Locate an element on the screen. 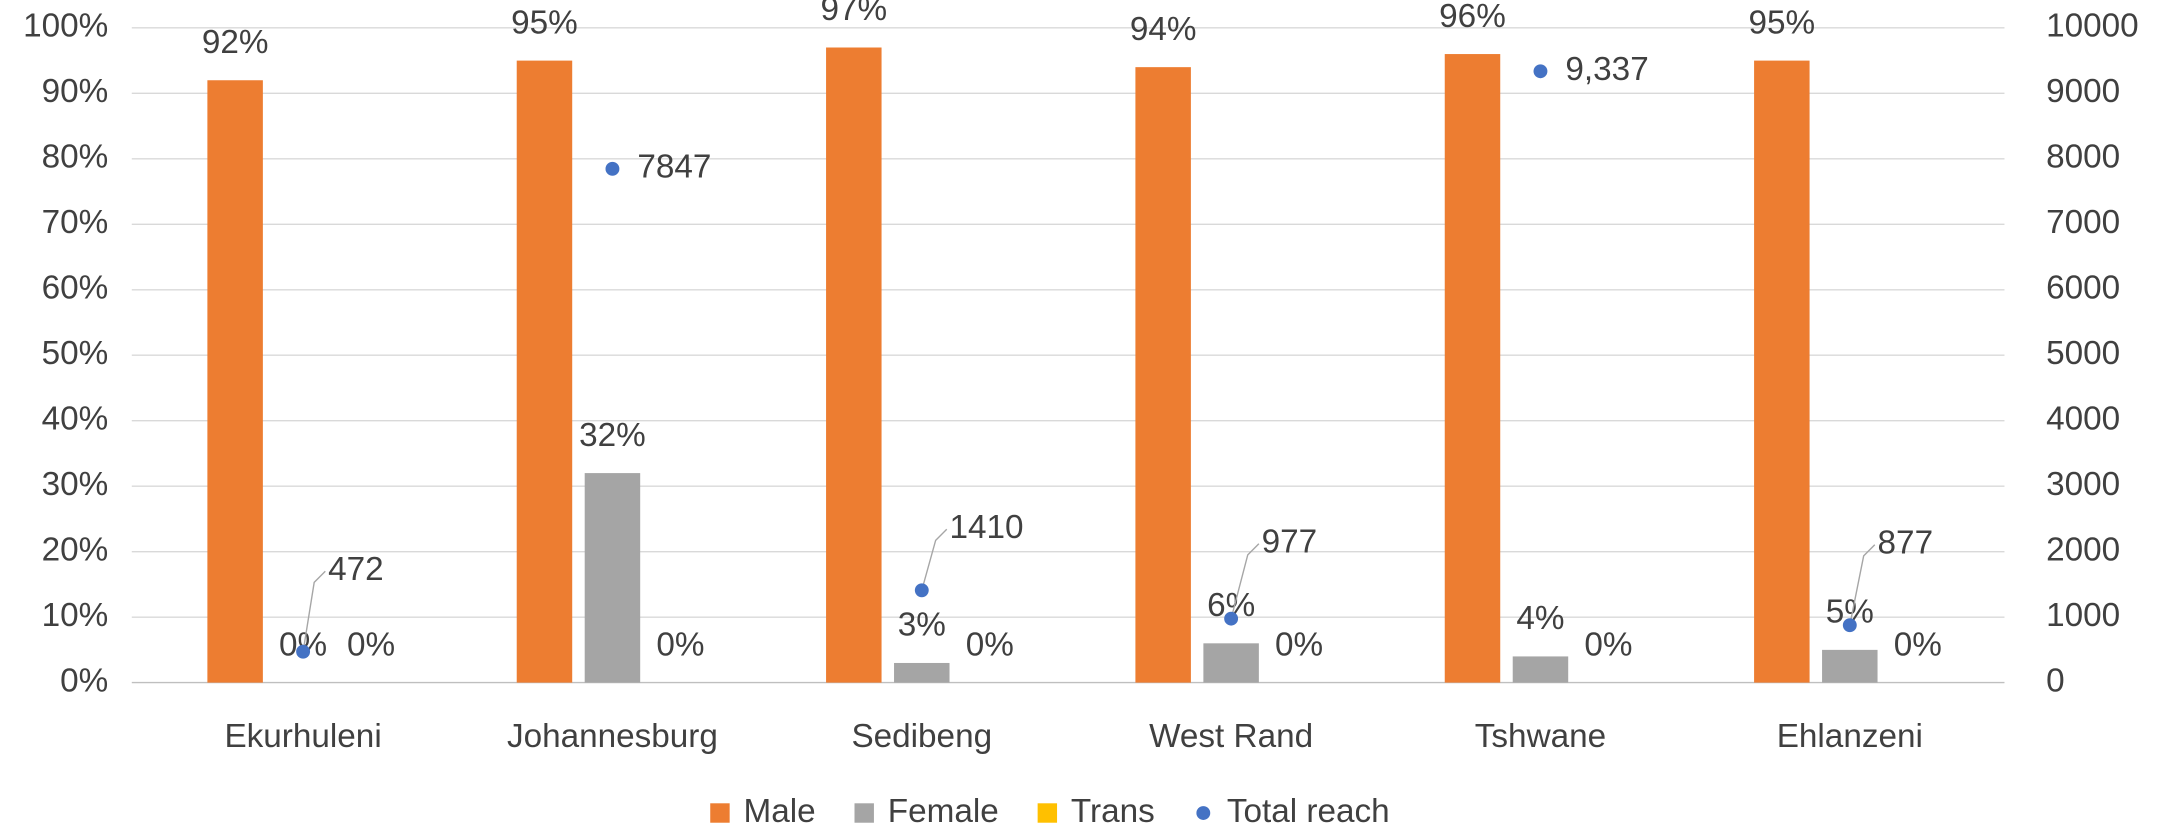 The height and width of the screenshot is (827, 2164). x-tick-label: Johannesburg is located at coordinates (612, 736).